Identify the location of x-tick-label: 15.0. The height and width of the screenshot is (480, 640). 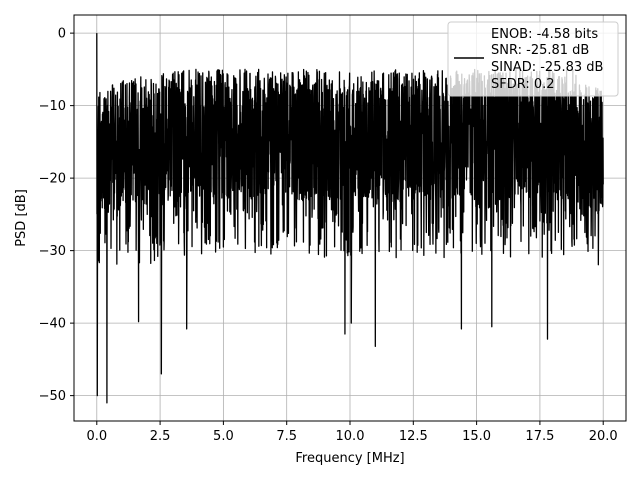
(476, 436).